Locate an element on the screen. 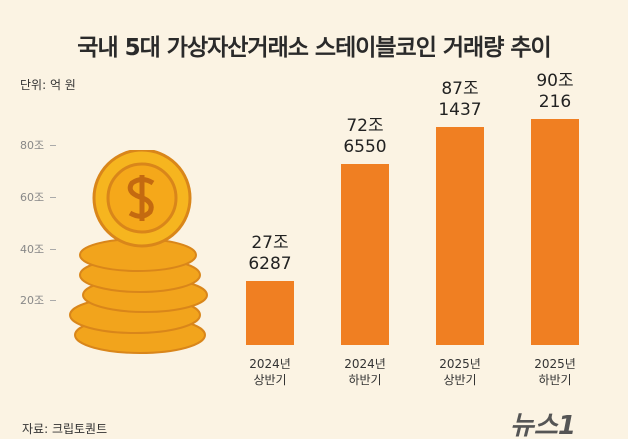 This screenshot has height=439, width=628. y-tick-label: 80조 is located at coordinates (32, 145).